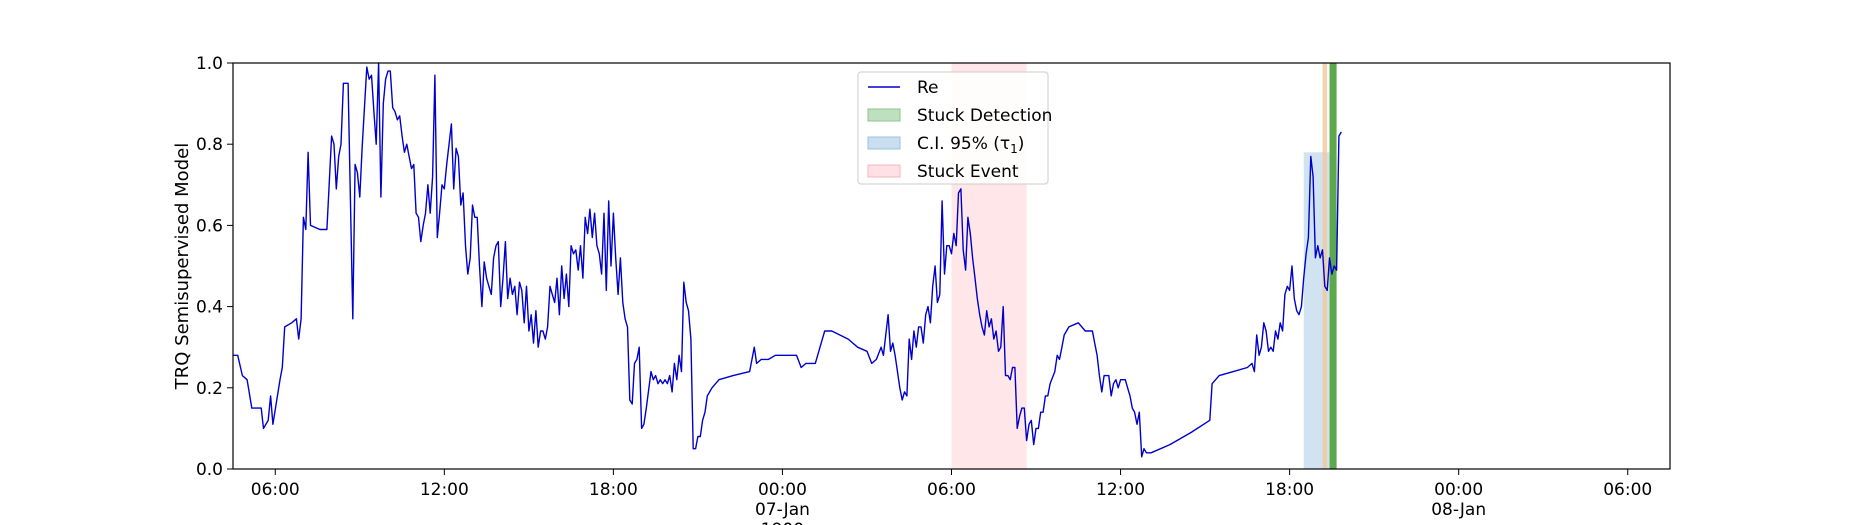  I want to click on x-tick-label-7: 00:00, so click(1458, 490).